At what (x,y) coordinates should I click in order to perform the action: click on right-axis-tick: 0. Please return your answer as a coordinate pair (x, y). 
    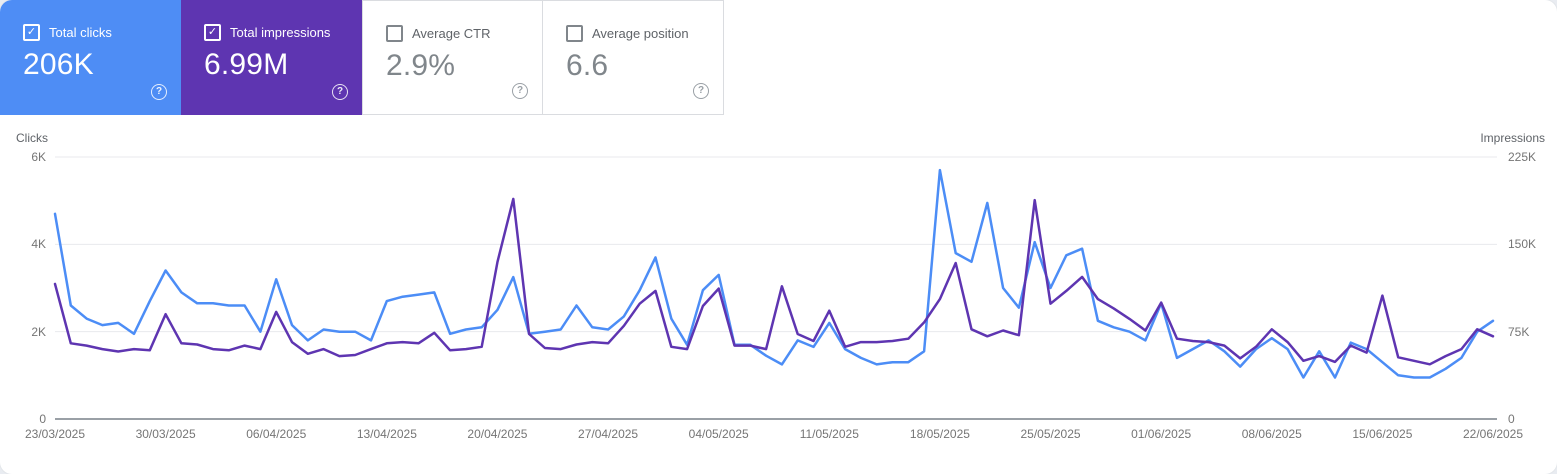
    Looking at the image, I should click on (1511, 419).